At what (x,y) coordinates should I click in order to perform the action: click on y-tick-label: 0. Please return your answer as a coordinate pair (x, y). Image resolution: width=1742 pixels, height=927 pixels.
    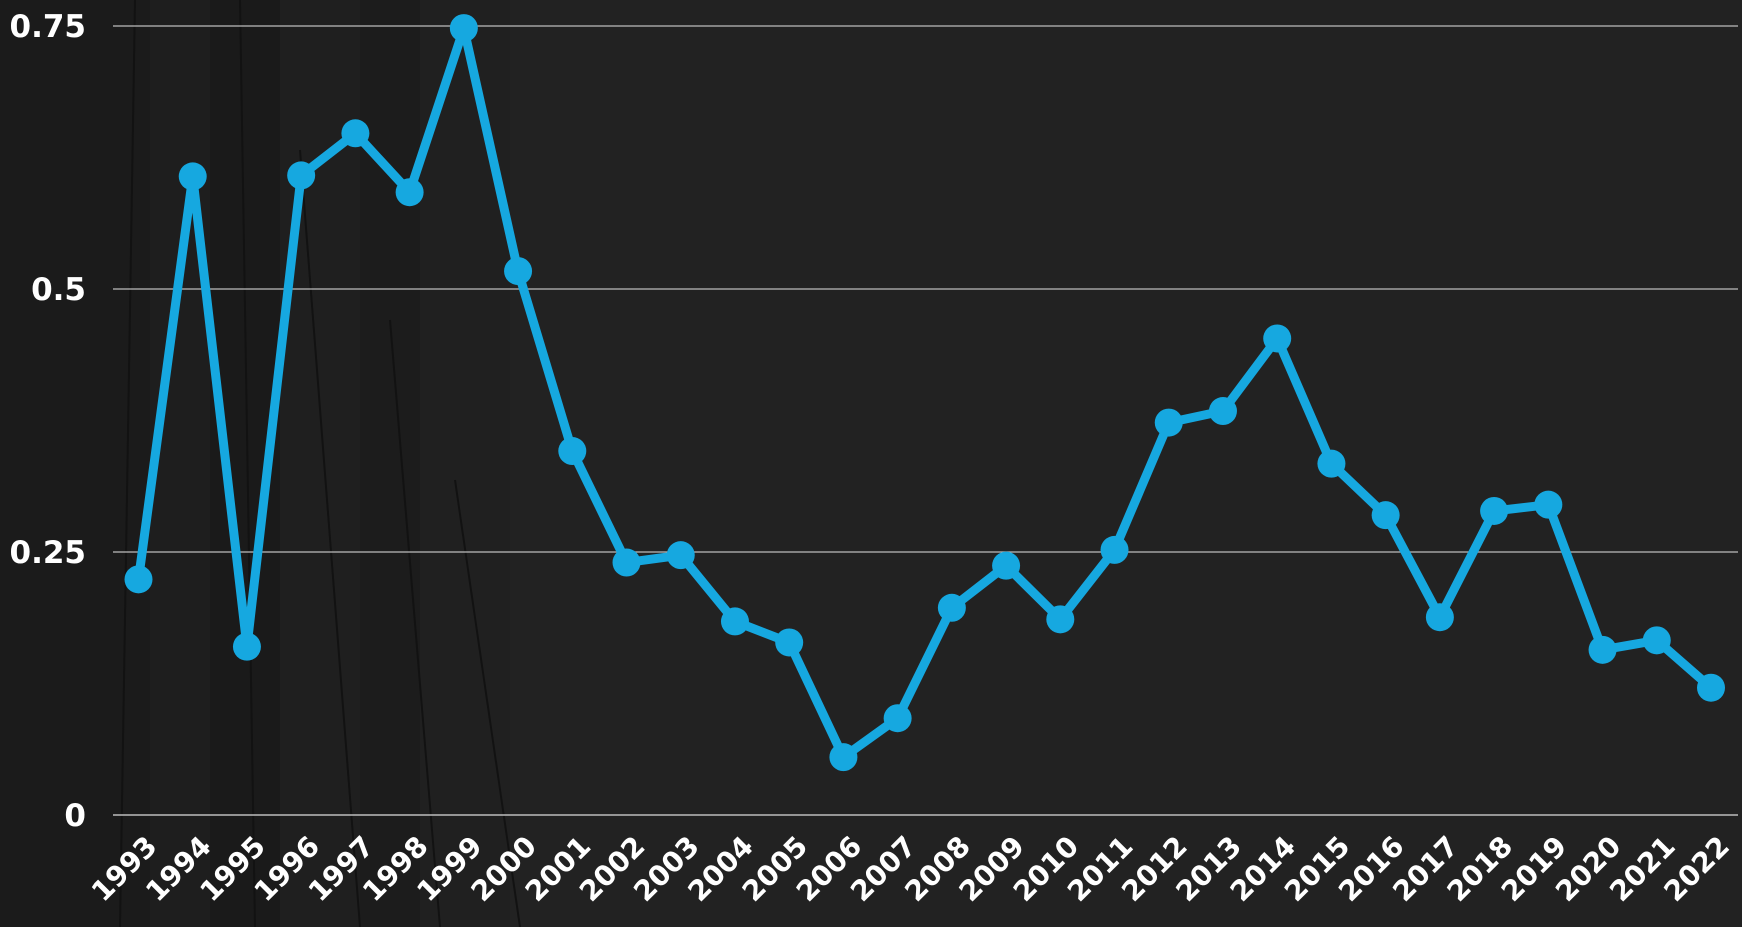
    Looking at the image, I should click on (75, 816).